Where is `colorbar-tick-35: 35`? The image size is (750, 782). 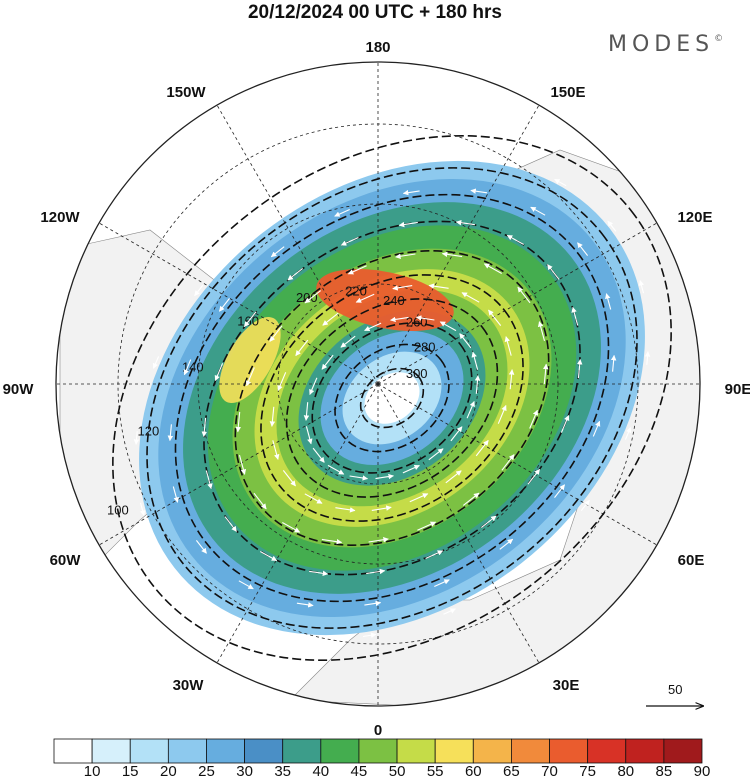
colorbar-tick-35: 35 is located at coordinates (282, 771).